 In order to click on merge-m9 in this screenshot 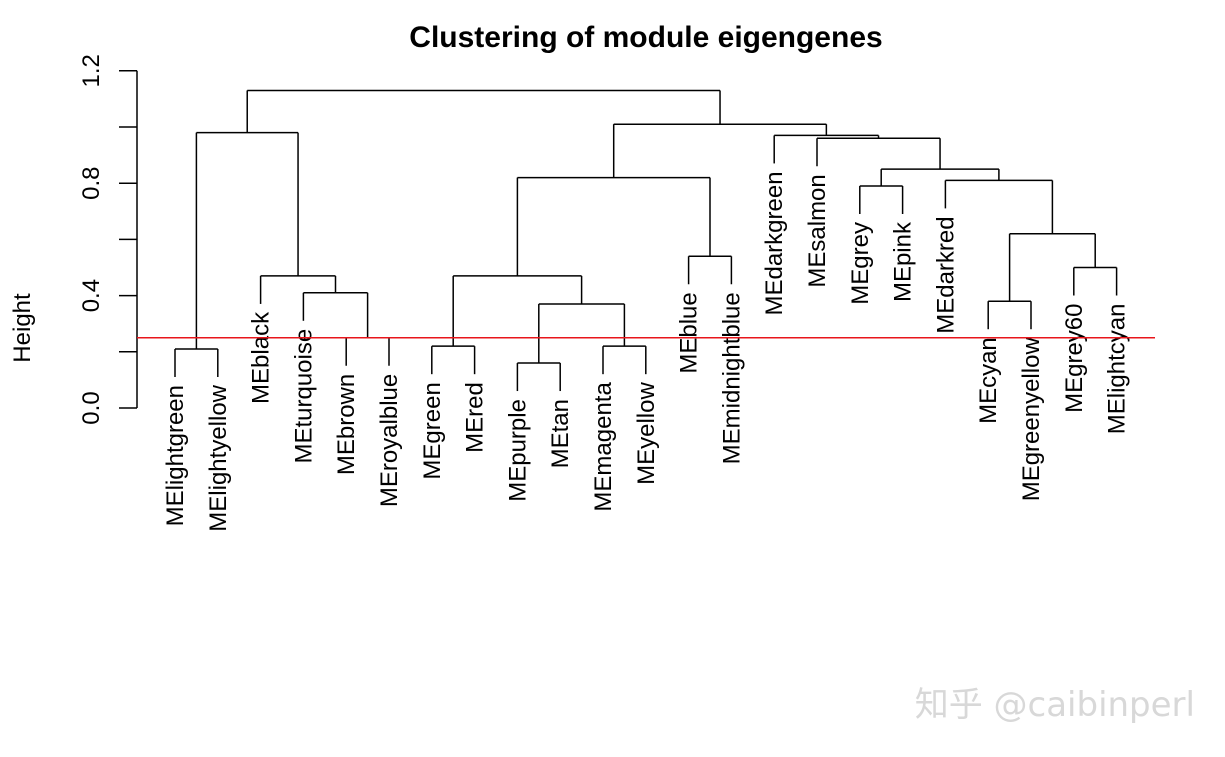, I will do `click(582, 333)`.